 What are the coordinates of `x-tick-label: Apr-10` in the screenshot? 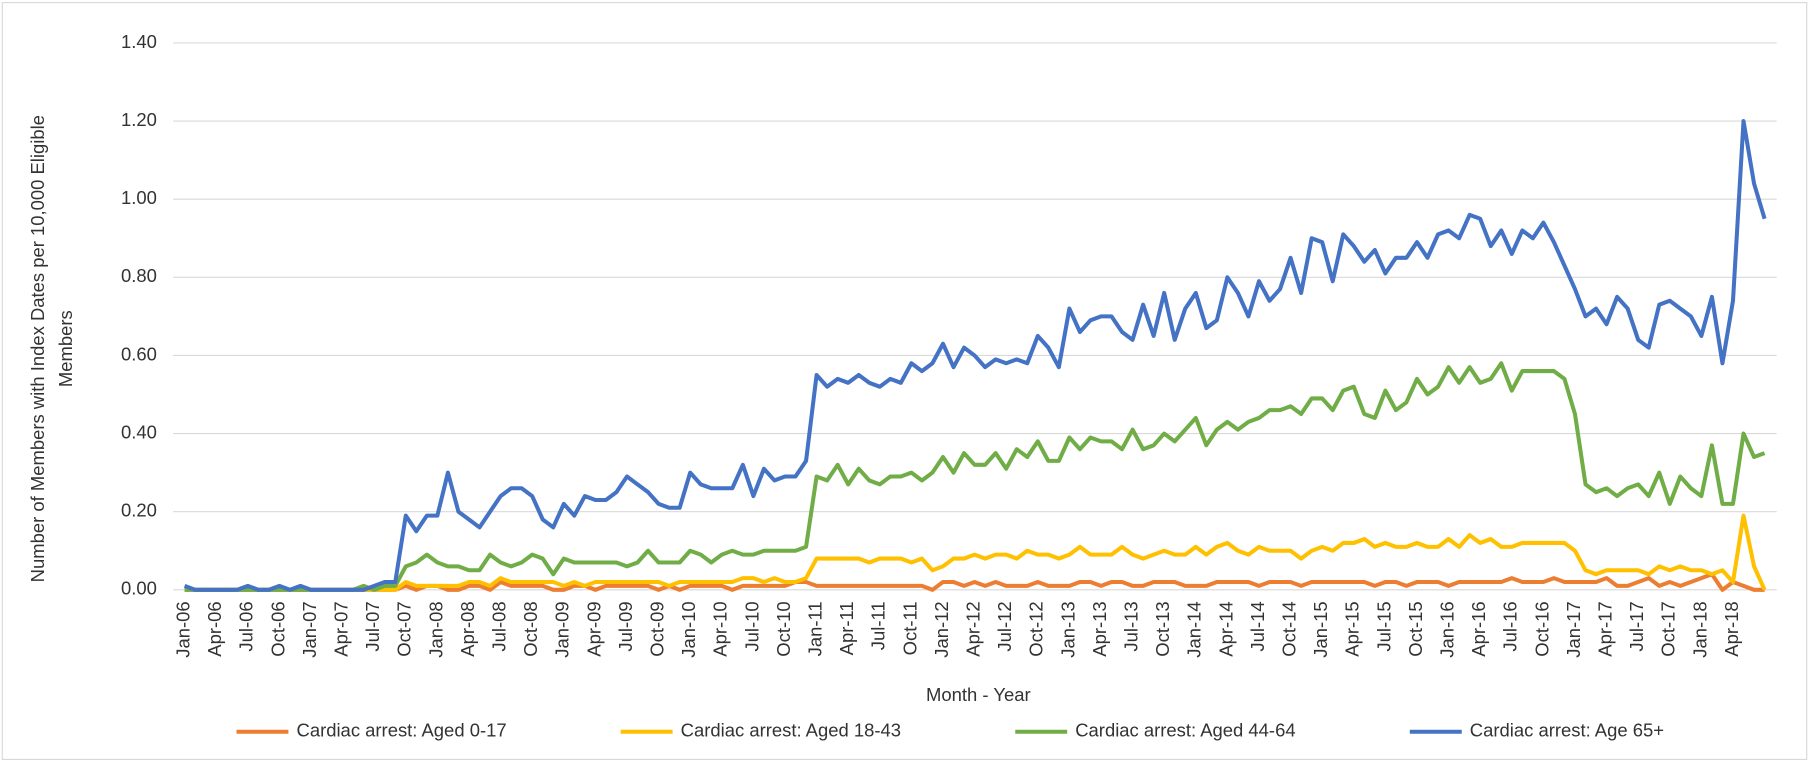 It's located at (720, 628).